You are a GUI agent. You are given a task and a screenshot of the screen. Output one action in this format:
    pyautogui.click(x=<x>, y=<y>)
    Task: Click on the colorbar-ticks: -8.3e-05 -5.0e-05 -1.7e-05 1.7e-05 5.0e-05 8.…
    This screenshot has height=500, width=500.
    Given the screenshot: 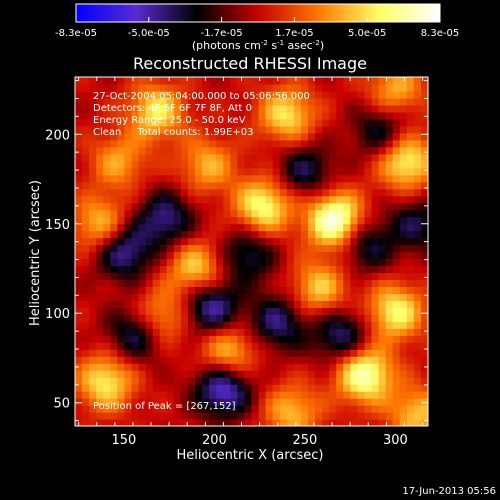 What is the action you would take?
    pyautogui.click(x=257, y=28)
    